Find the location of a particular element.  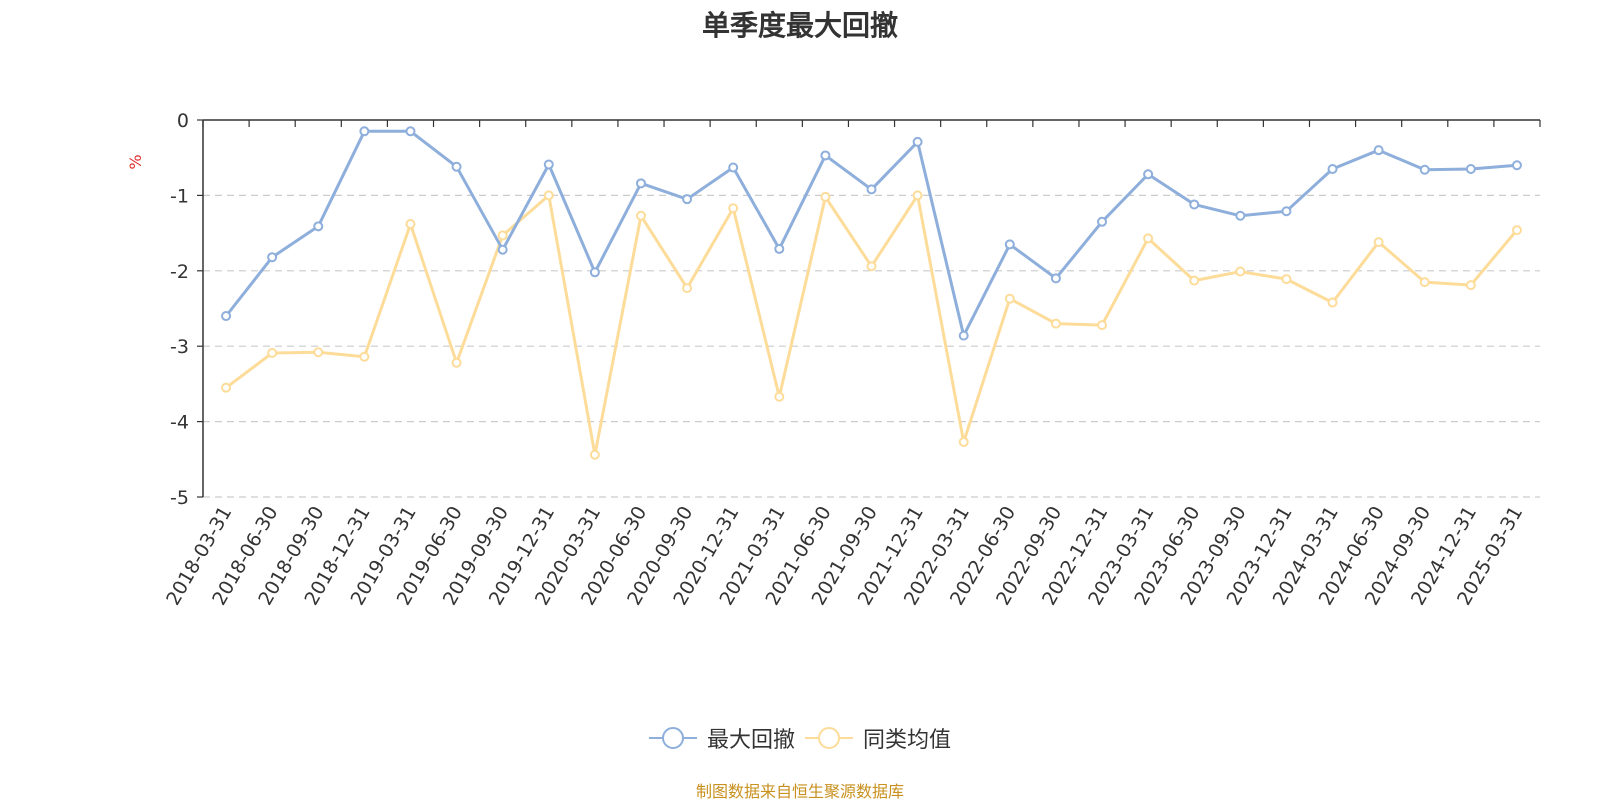

legend-label-series-1: 最大回撤 is located at coordinates (750, 740).